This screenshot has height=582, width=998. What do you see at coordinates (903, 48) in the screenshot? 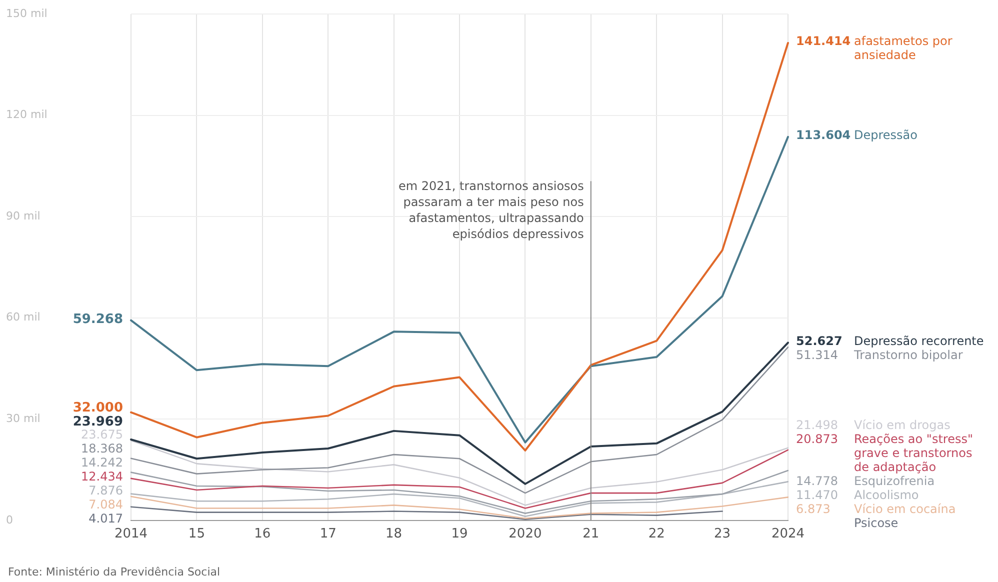
I see `text: afastametos por ansiedade` at bounding box center [903, 48].